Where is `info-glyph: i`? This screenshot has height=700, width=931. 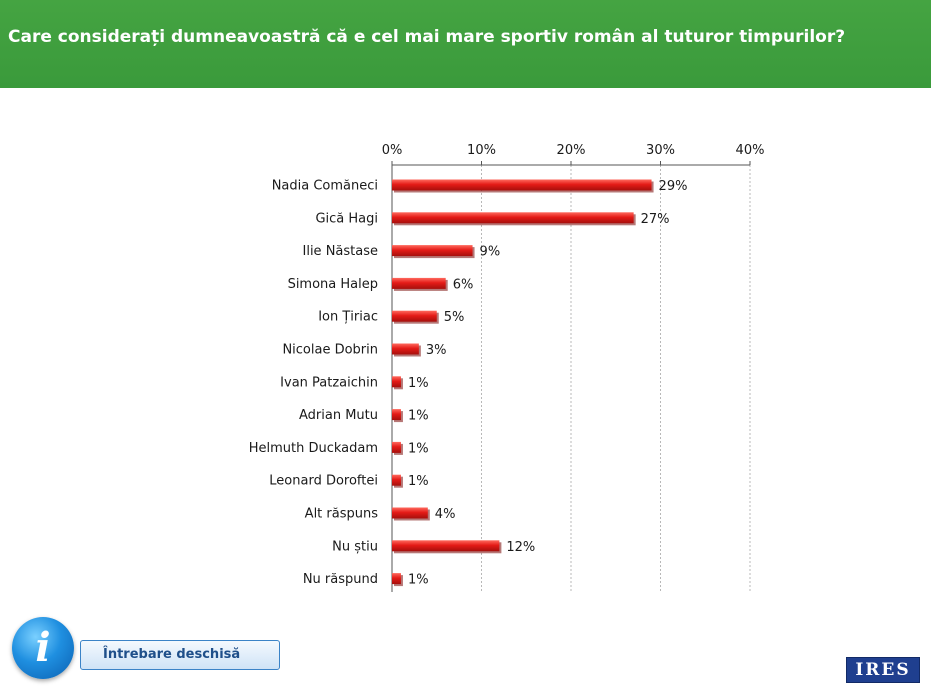
info-glyph: i is located at coordinates (43, 647).